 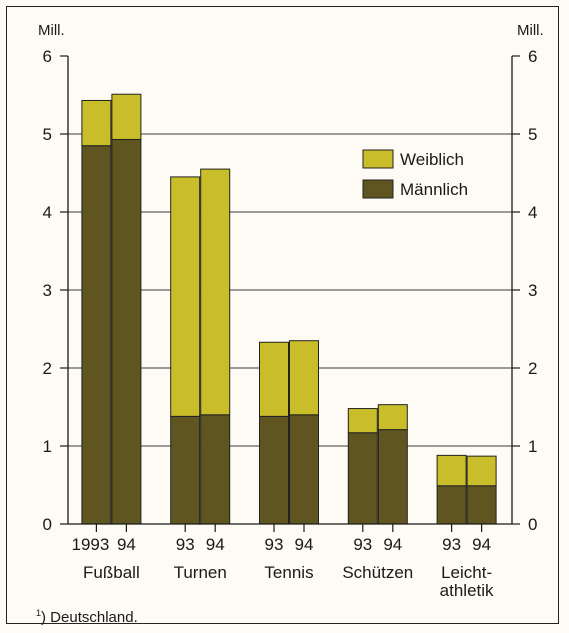 I want to click on y-tick-label-right: 3, so click(x=532, y=290).